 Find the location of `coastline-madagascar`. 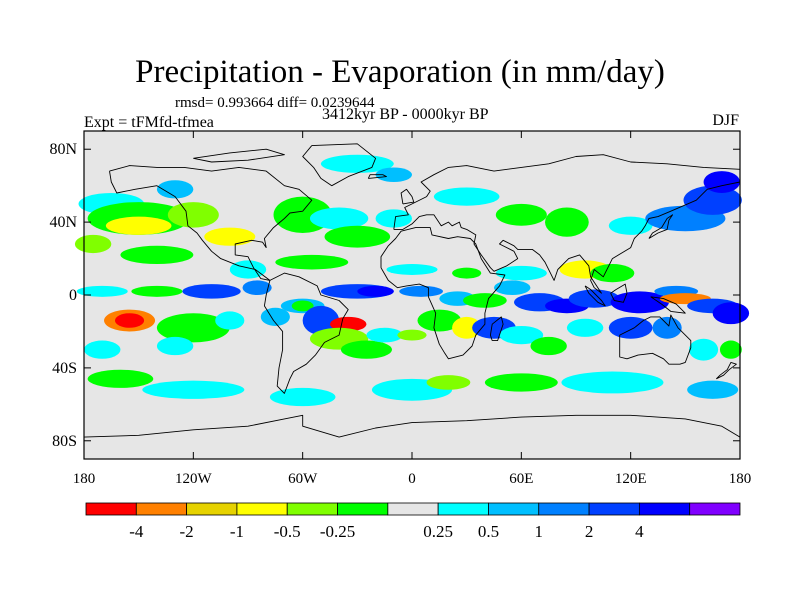

coastline-madagascar is located at coordinates (496, 329).